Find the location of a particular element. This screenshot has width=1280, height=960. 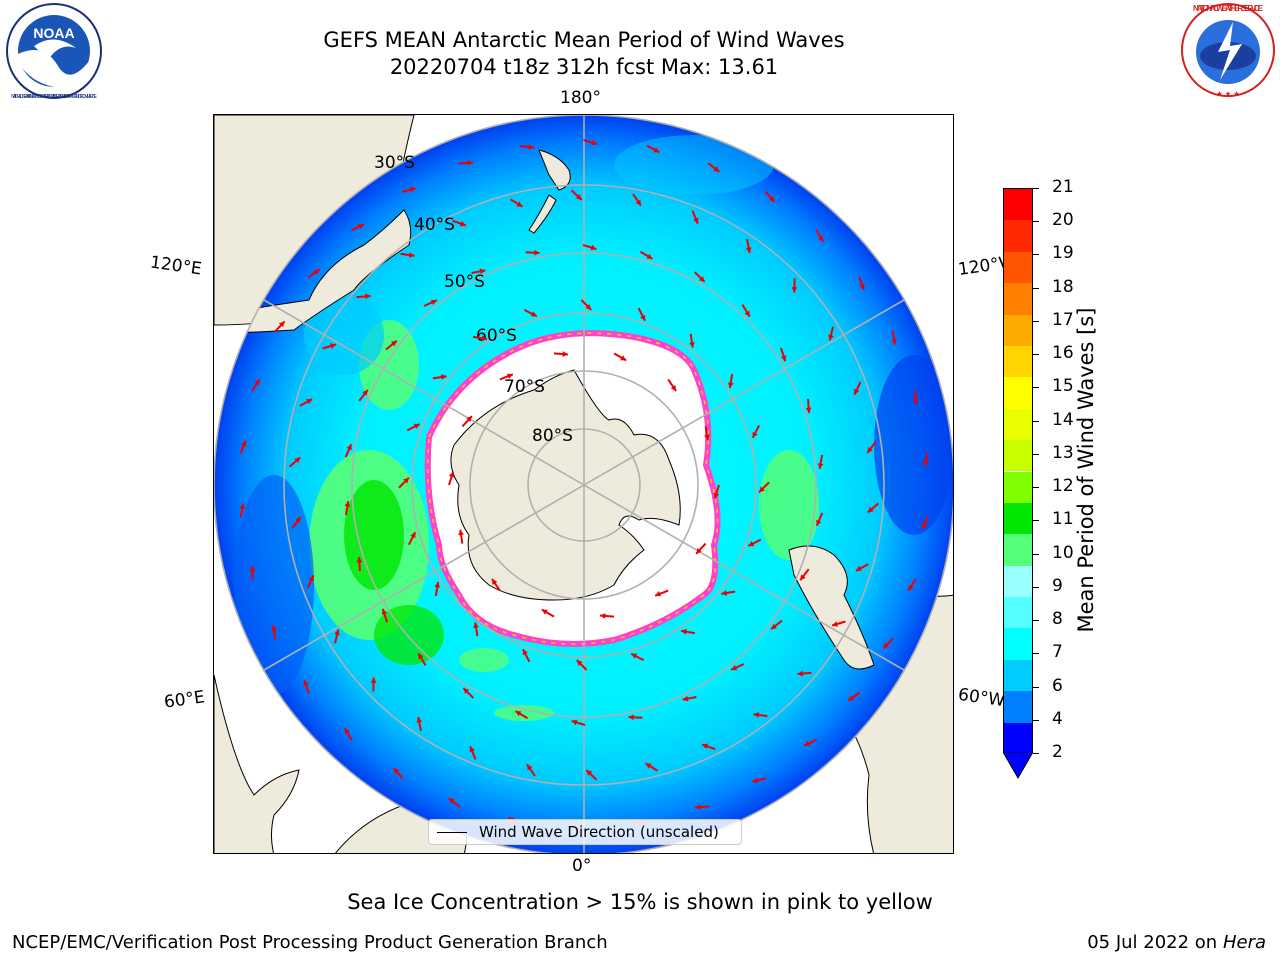

map-legend: Wind Wave Direction (unscaled) is located at coordinates (585, 832).